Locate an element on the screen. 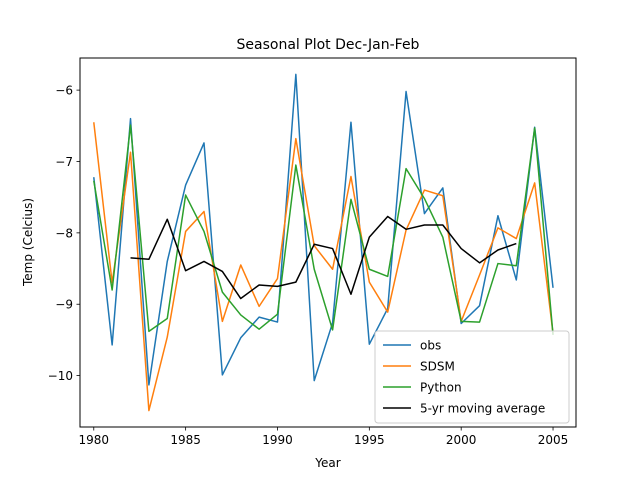 The height and width of the screenshot is (480, 640). y-tick-label: −6 is located at coordinates (64, 91).